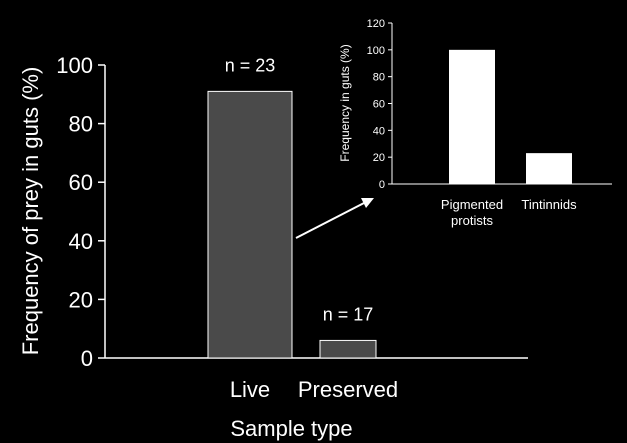 The image size is (627, 443). Describe the element at coordinates (379, 131) in the screenshot. I see `inset-y-tick-label: 40` at that location.